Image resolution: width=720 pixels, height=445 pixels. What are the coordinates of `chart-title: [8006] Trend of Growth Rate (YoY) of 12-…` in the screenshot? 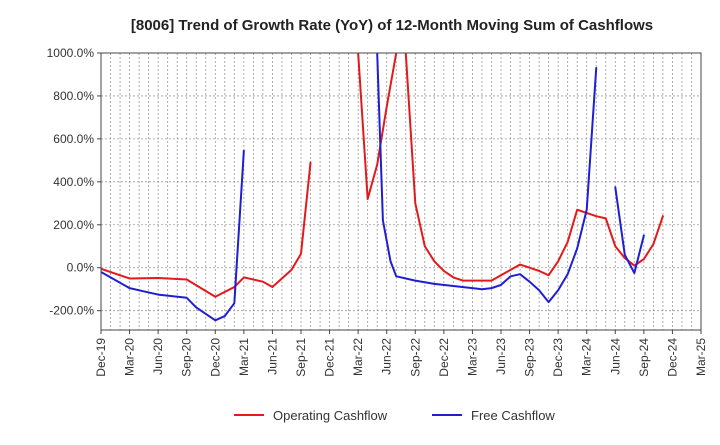 It's located at (392, 25).